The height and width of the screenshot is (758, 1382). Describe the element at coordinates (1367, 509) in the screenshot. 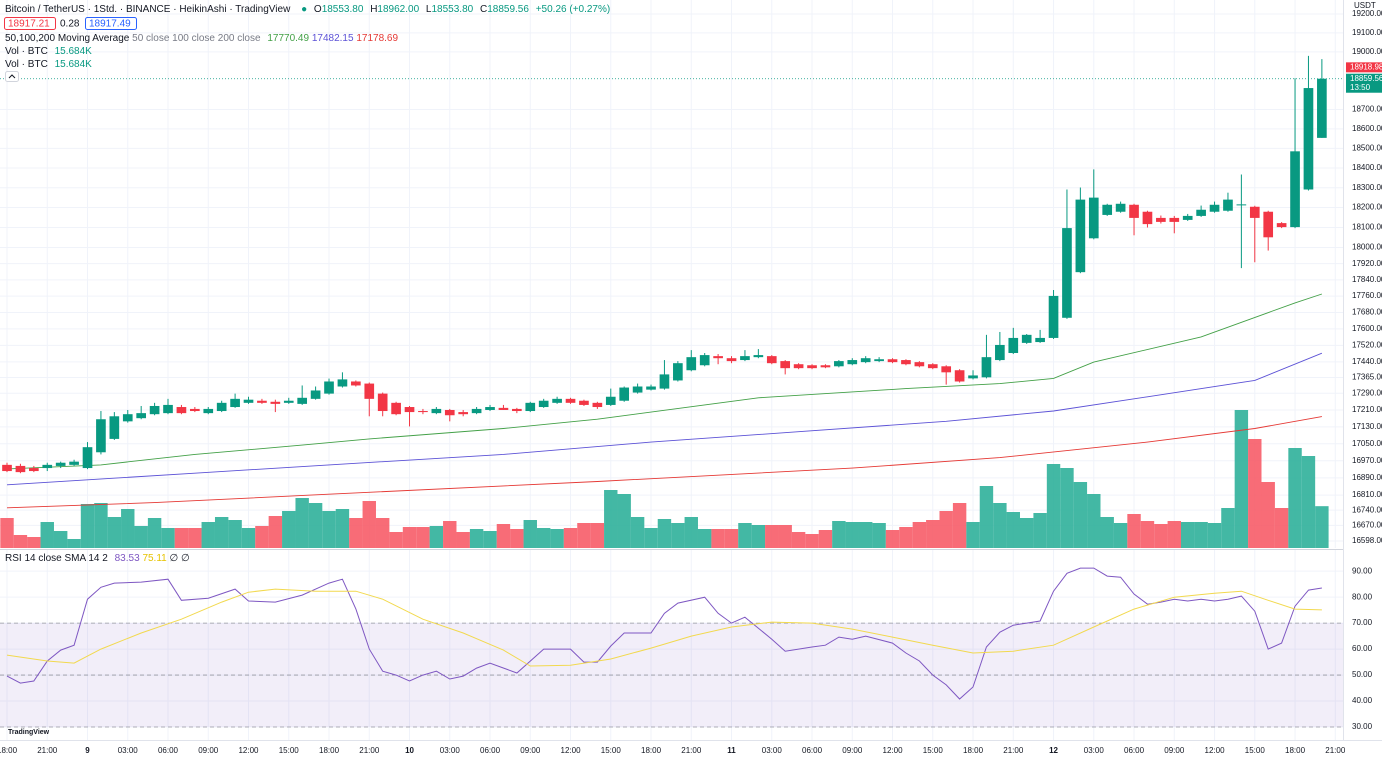

I see `y-tick-label: 16740.00` at that location.